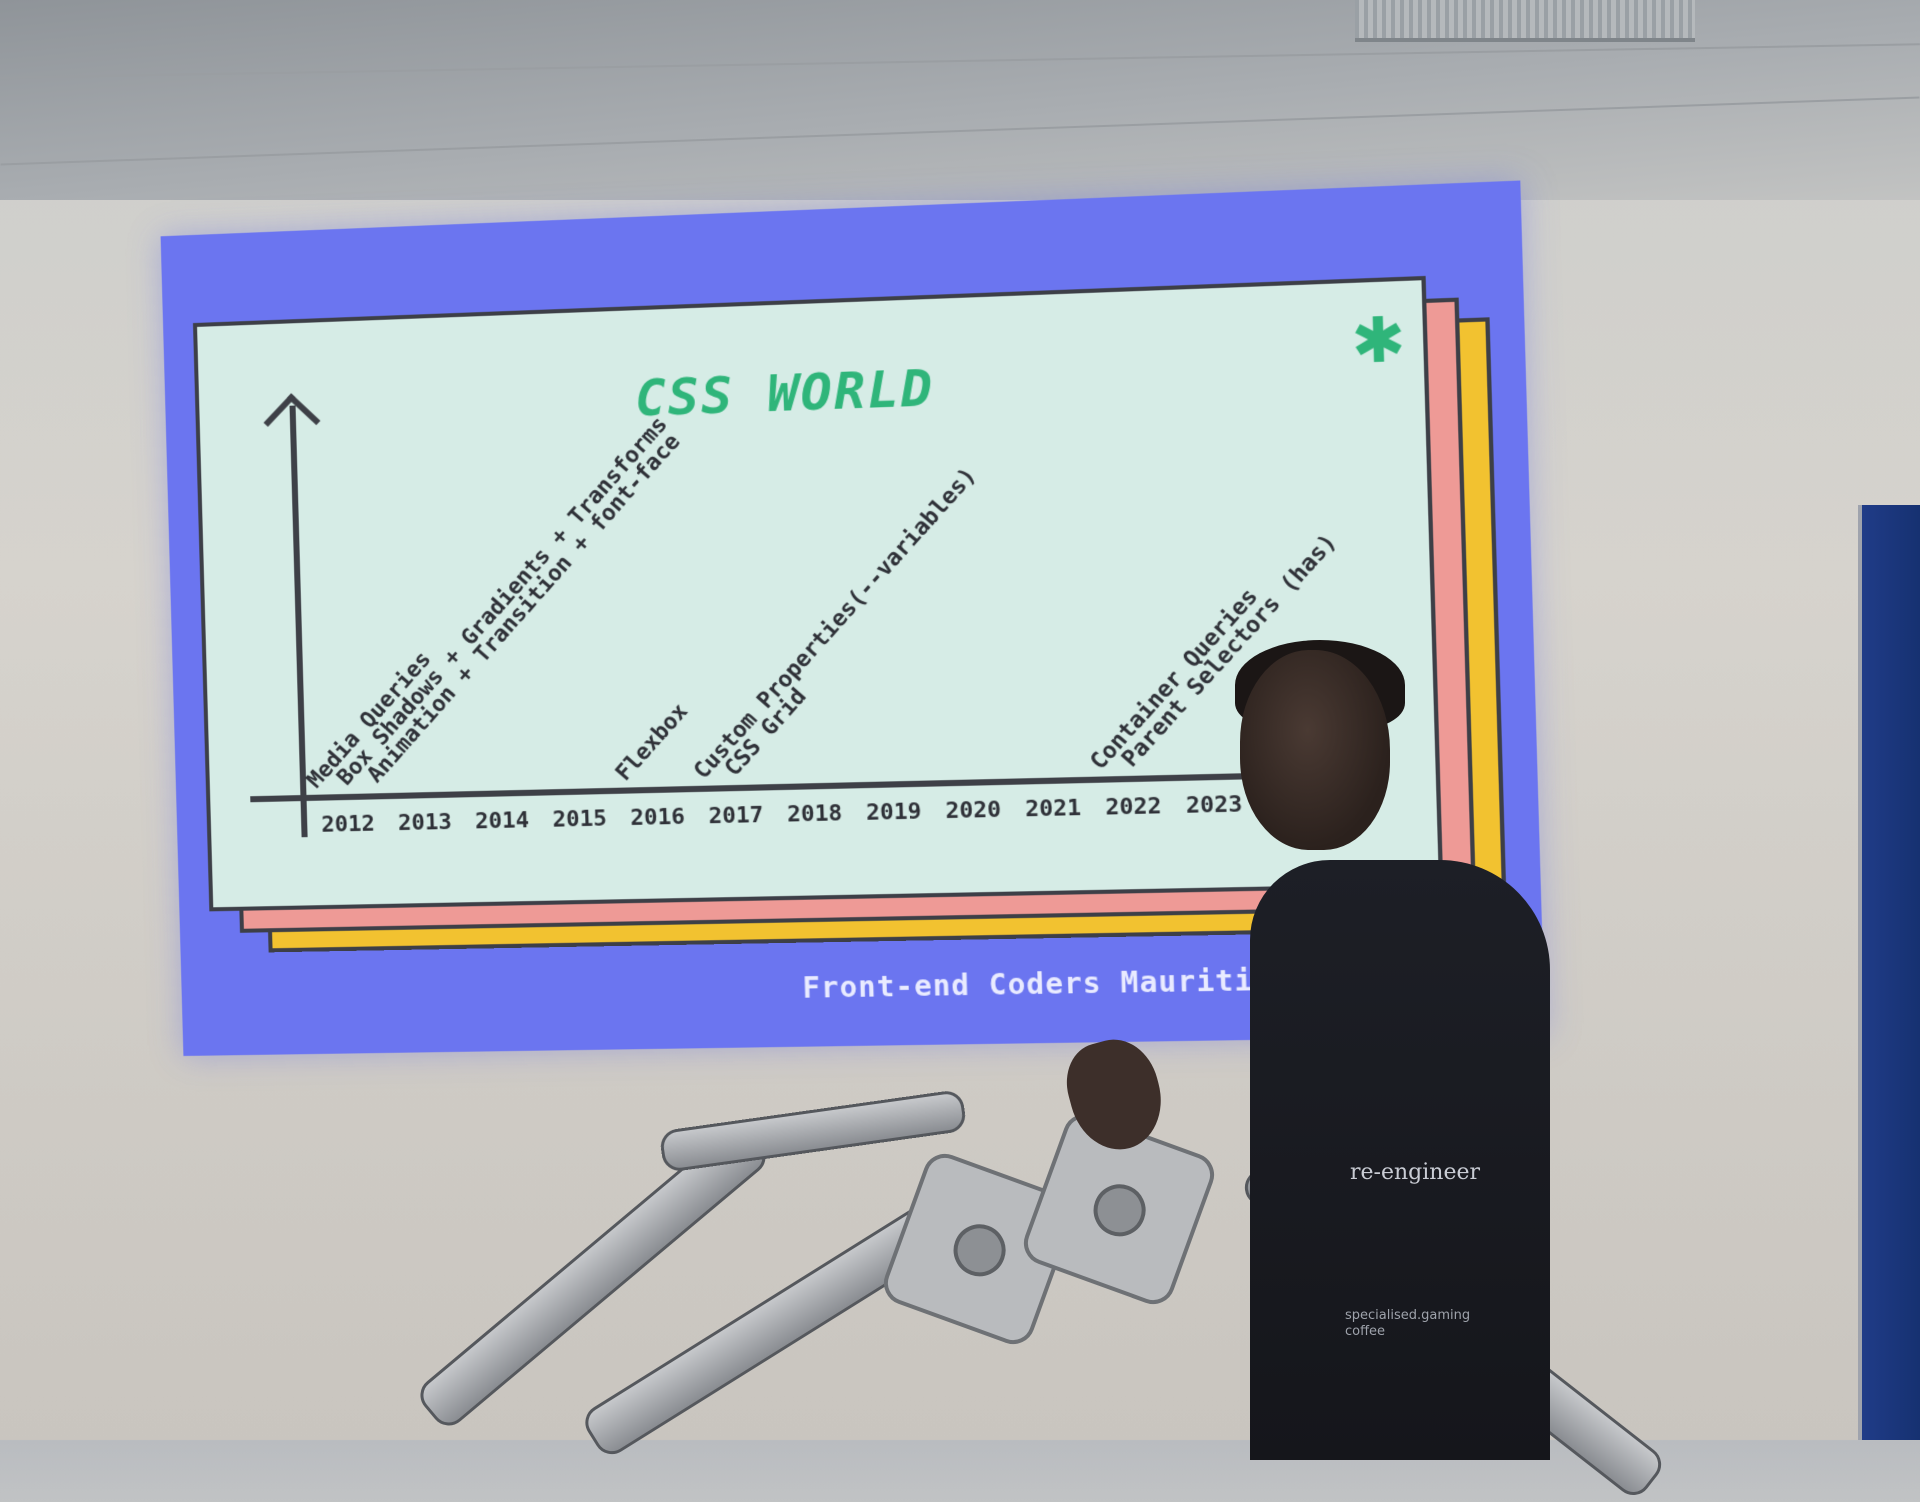 The image size is (1920, 1502). What do you see at coordinates (736, 816) in the screenshot?
I see `year-label: 2017` at bounding box center [736, 816].